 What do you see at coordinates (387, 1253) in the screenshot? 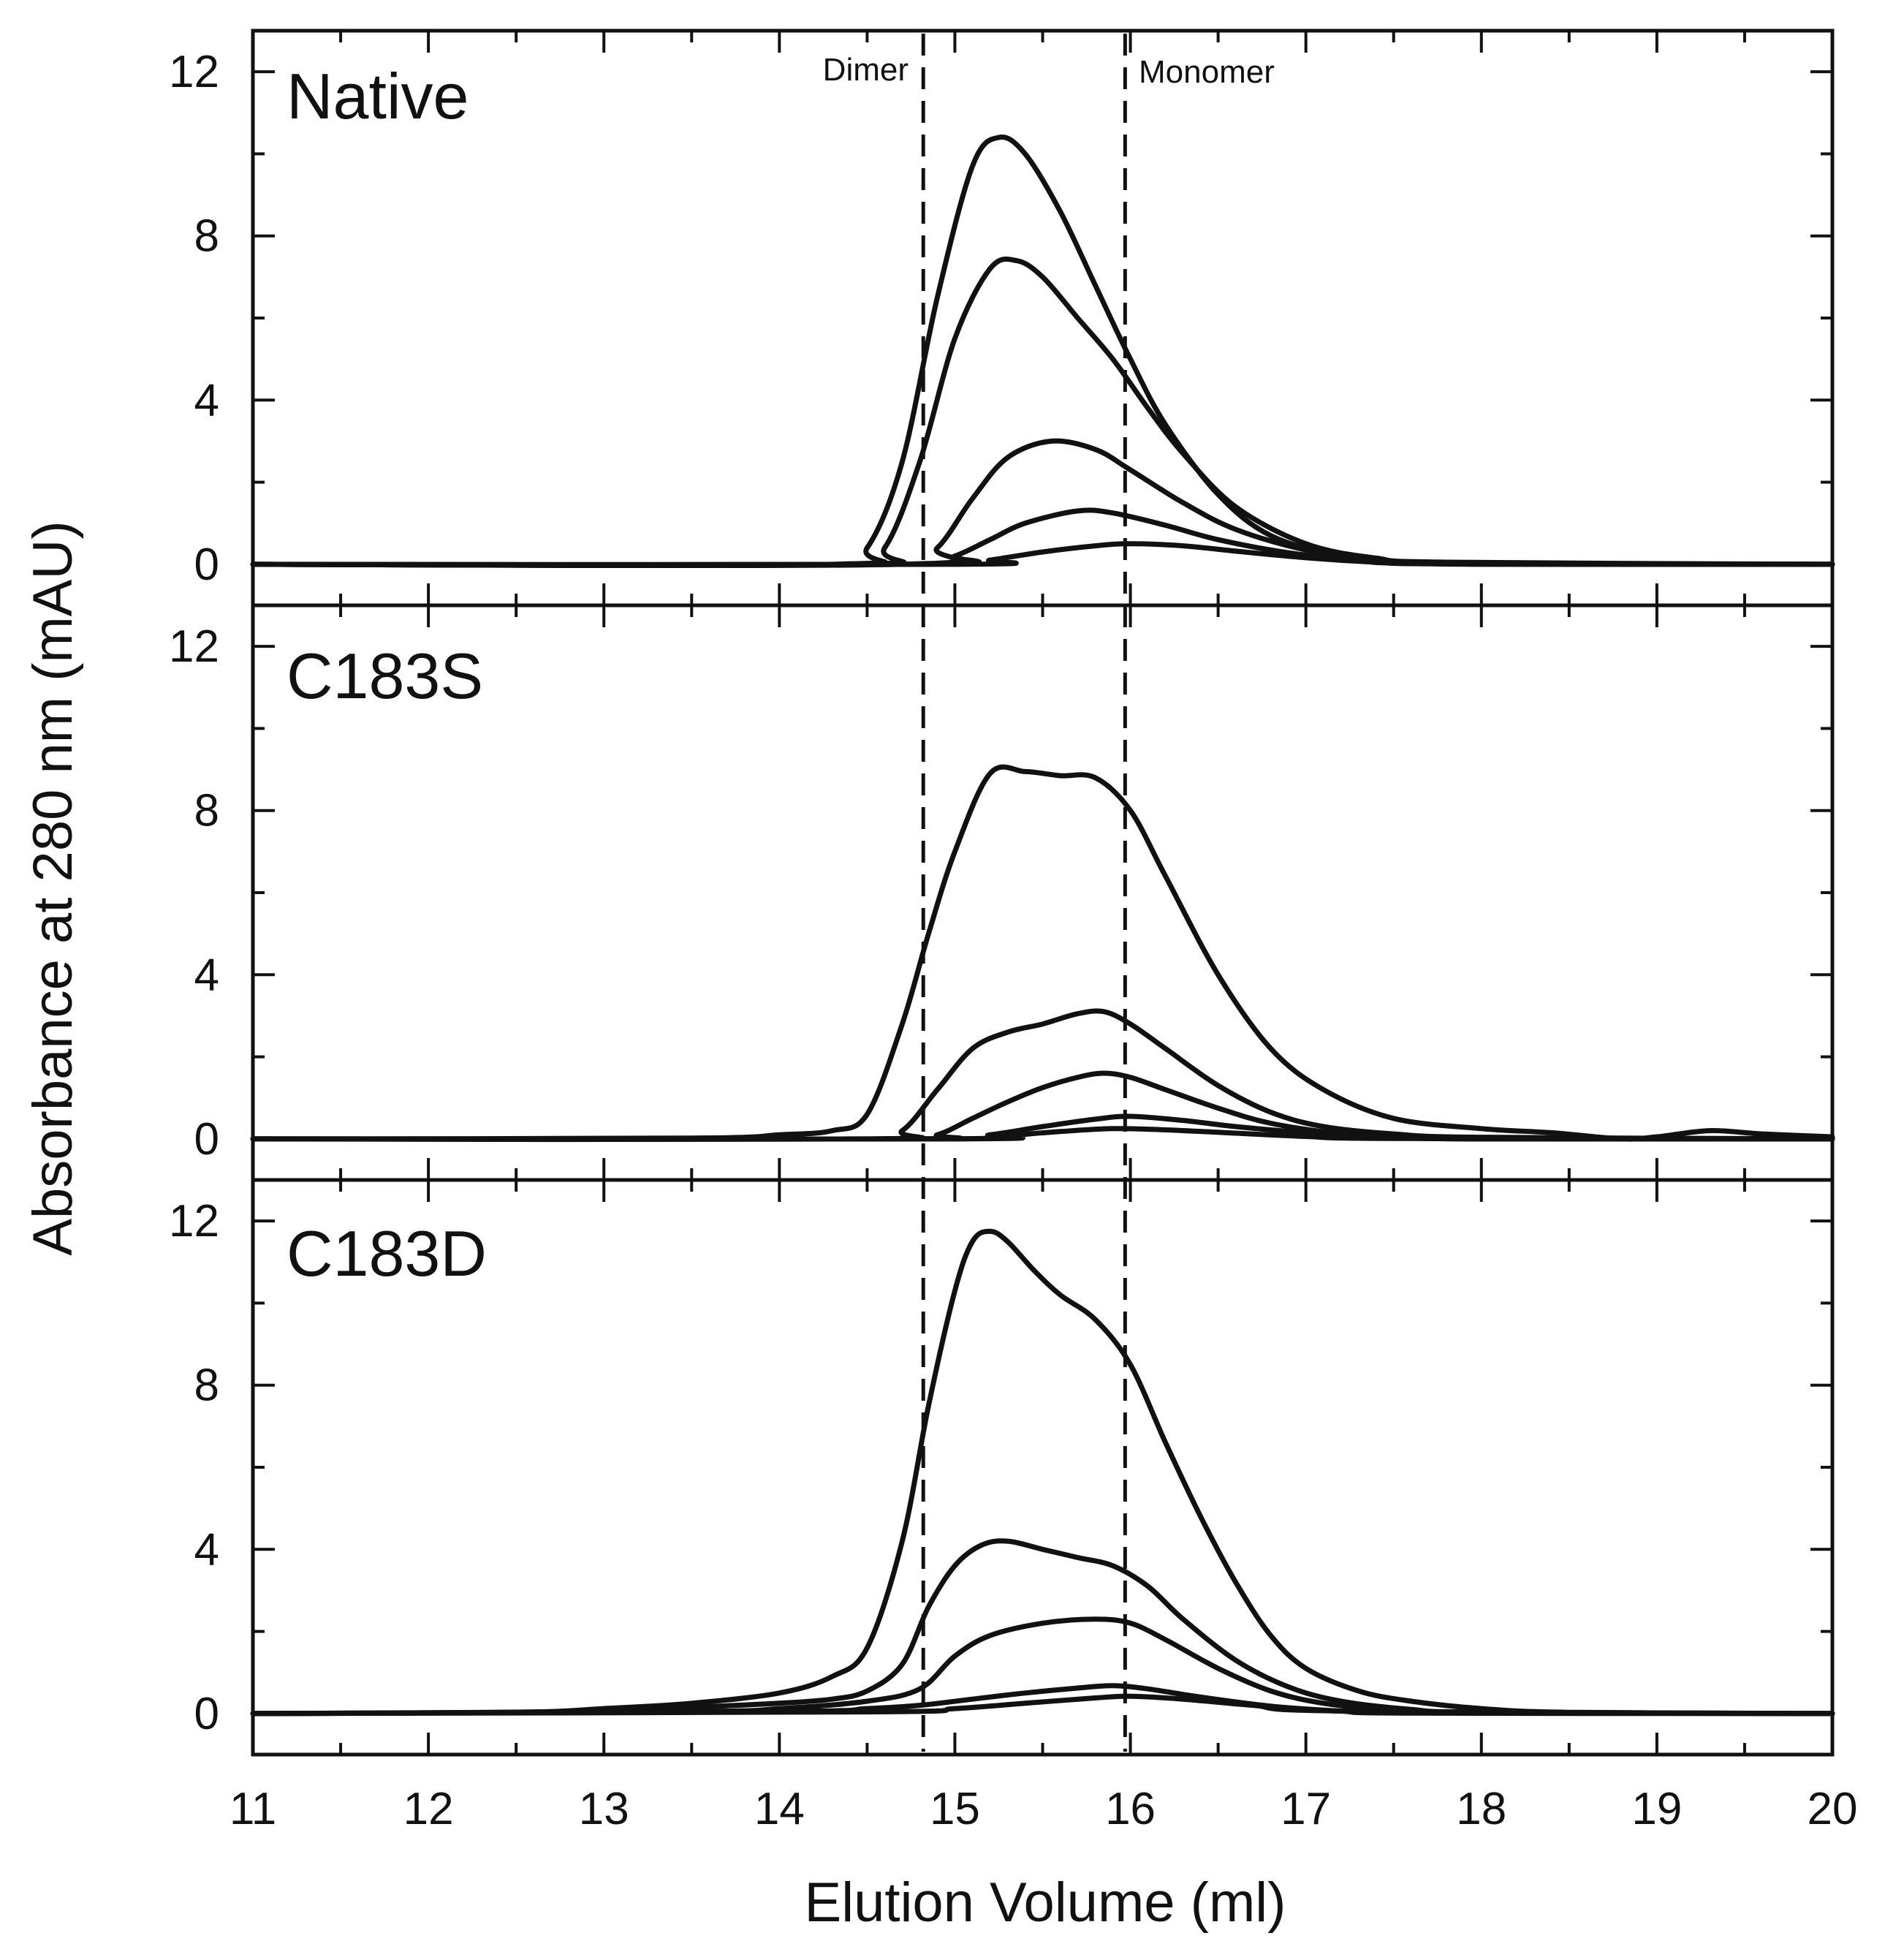
I see `panel-label-c183d: C183D` at bounding box center [387, 1253].